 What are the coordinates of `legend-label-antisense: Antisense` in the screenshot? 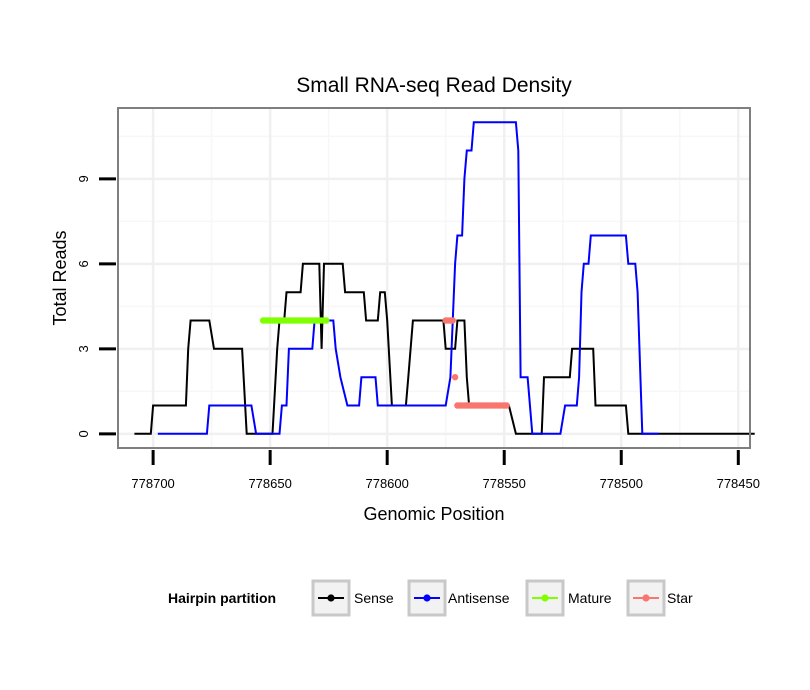 It's located at (479, 598).